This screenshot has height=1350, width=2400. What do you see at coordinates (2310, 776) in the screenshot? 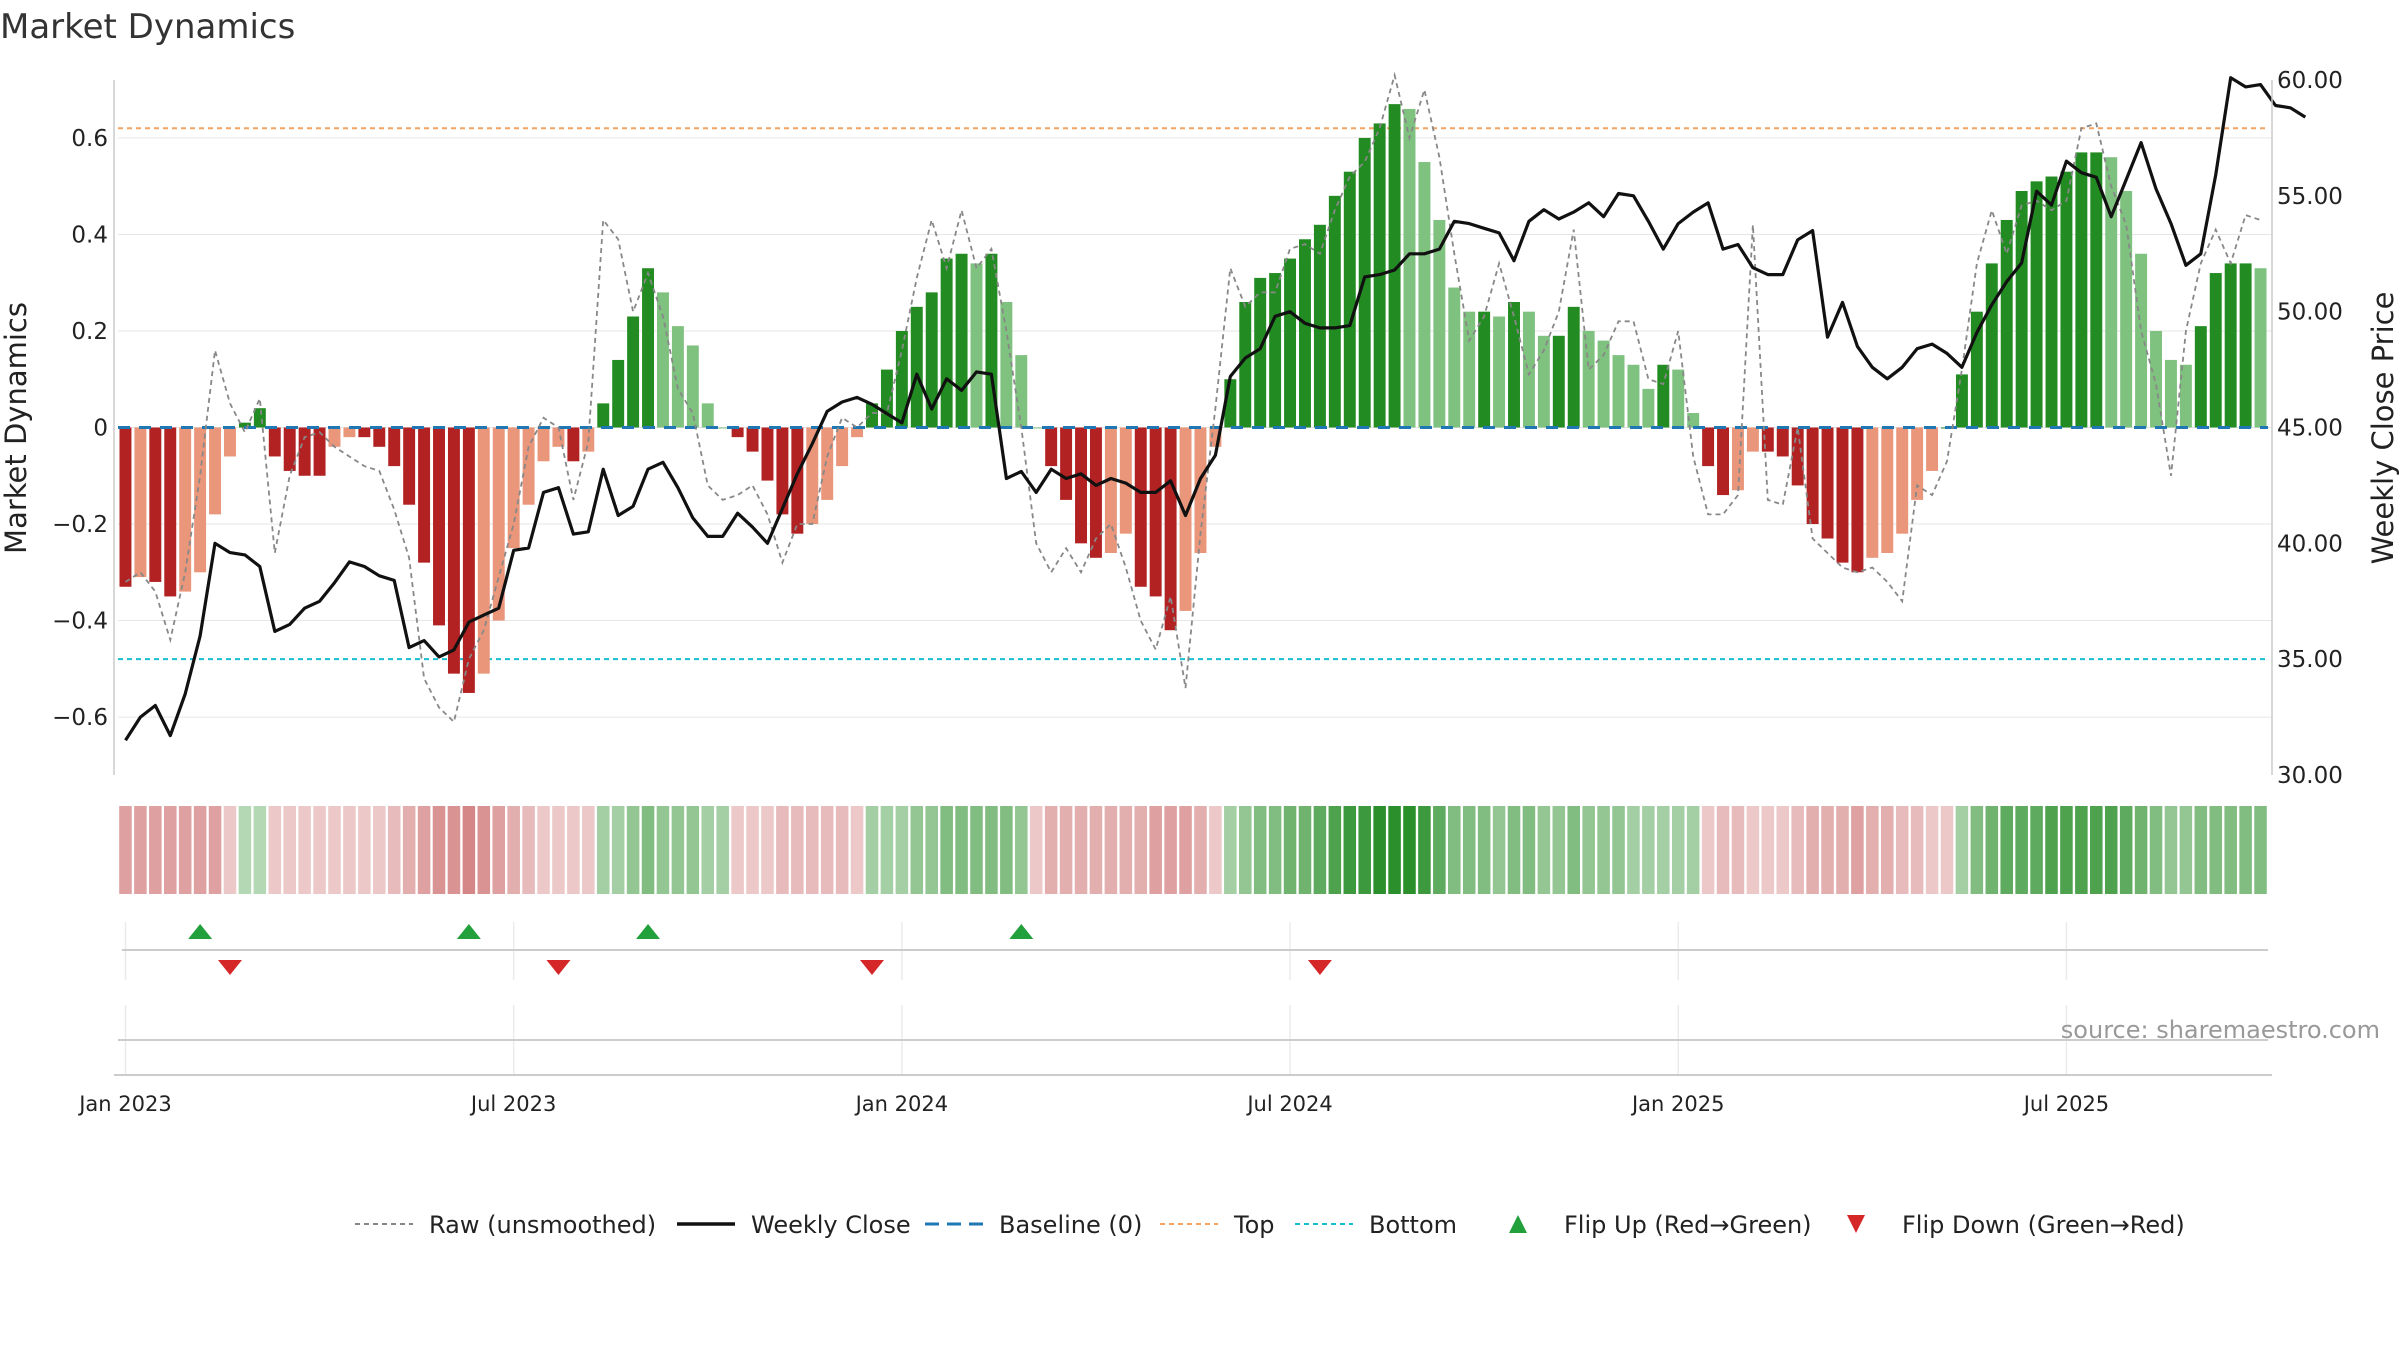
I see `right-tick-label: 30.00` at bounding box center [2310, 776].